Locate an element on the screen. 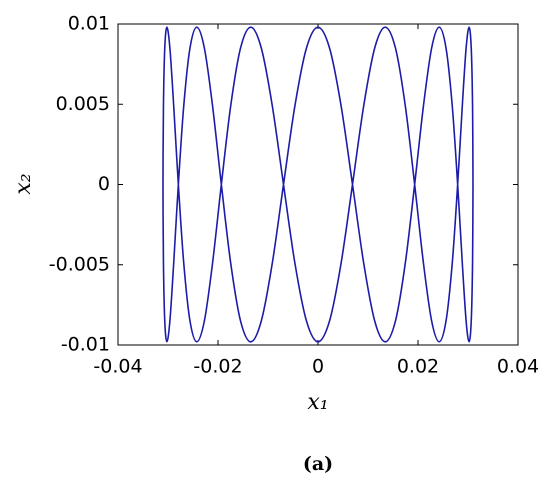 Image resolution: width=550 pixels, height=487 pixels. y-tick-label: -0.005 is located at coordinates (79, 264).